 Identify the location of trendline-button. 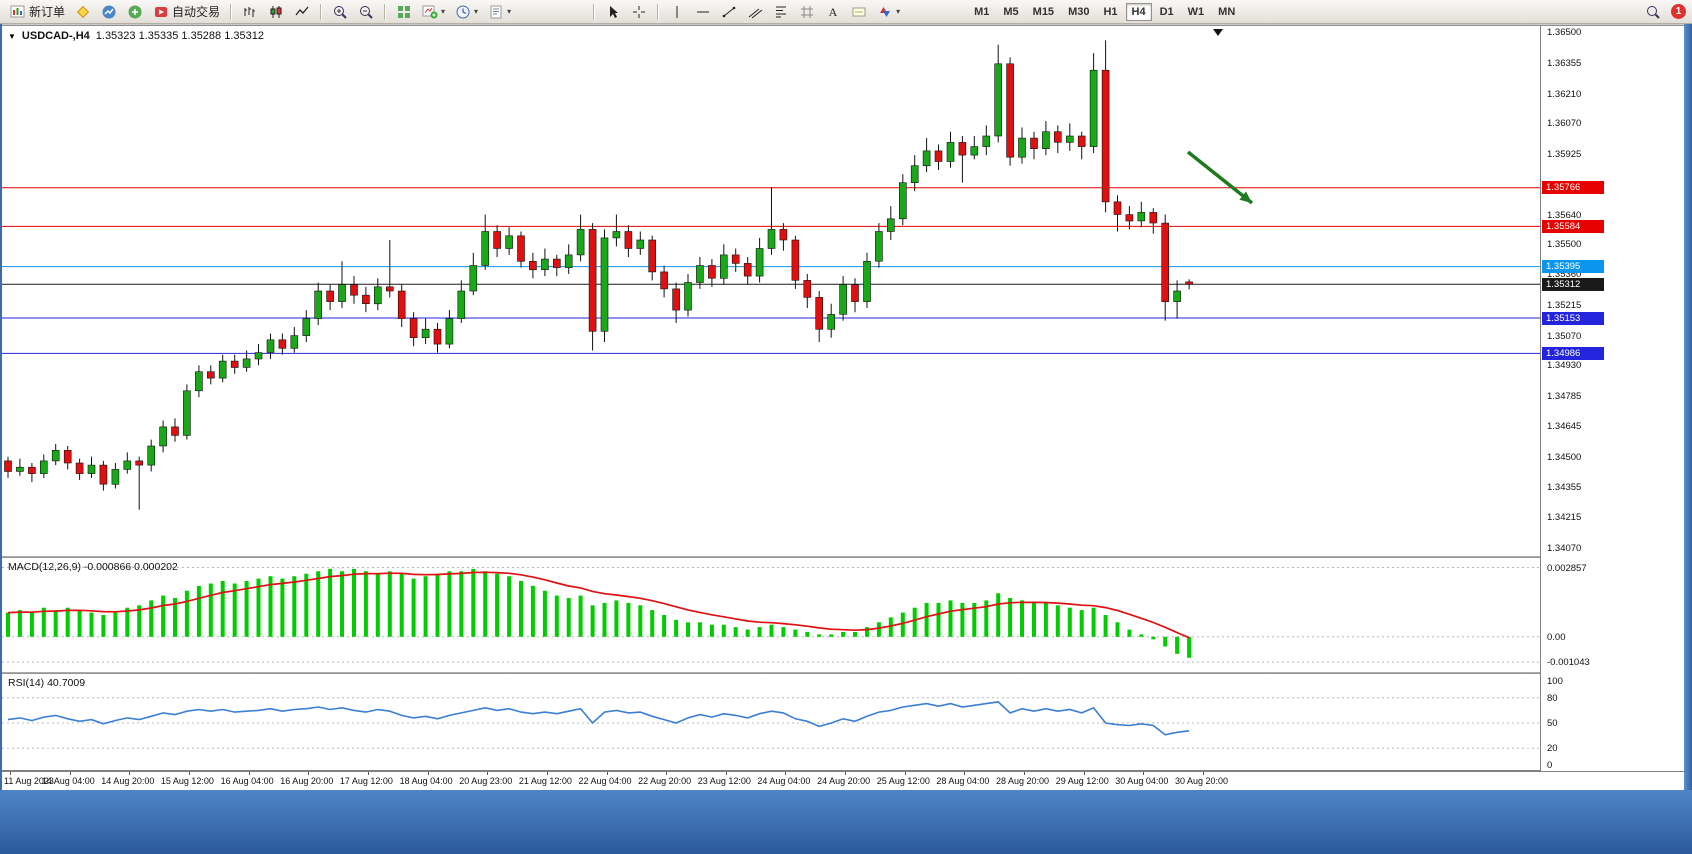
(729, 12).